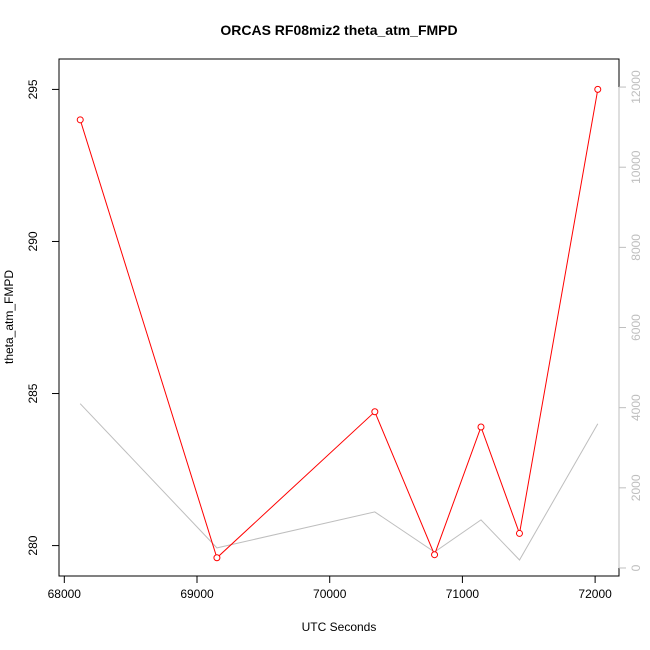 This screenshot has width=650, height=650. What do you see at coordinates (197, 594) in the screenshot?
I see `x-tick-label: 69000` at bounding box center [197, 594].